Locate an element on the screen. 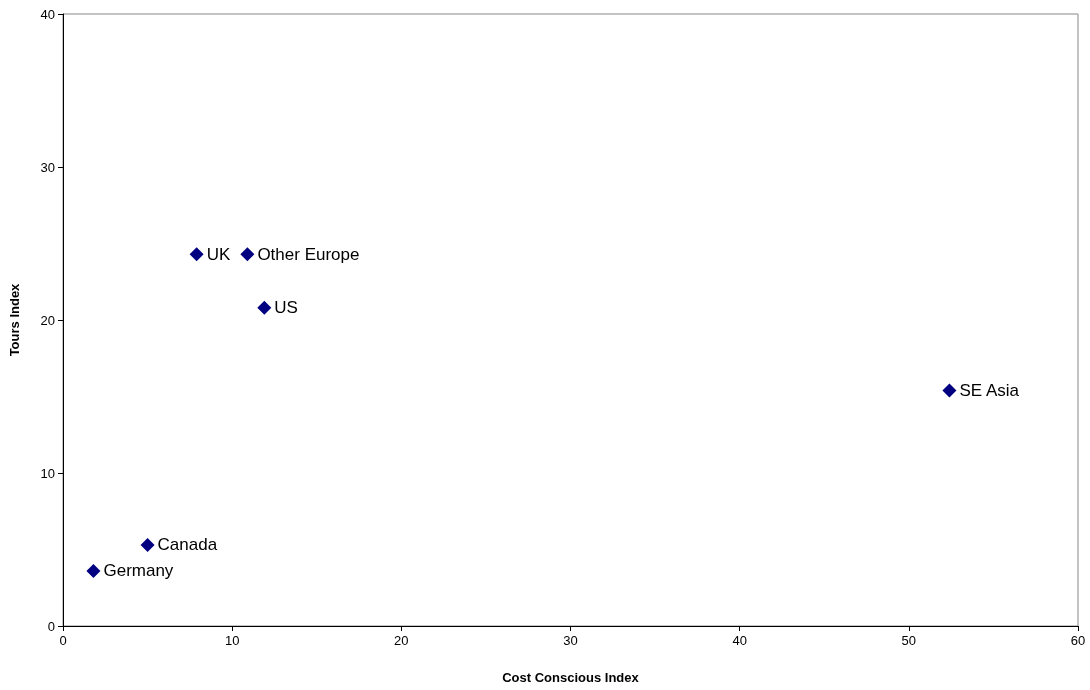  x-tick-label: 40 is located at coordinates (739, 640).